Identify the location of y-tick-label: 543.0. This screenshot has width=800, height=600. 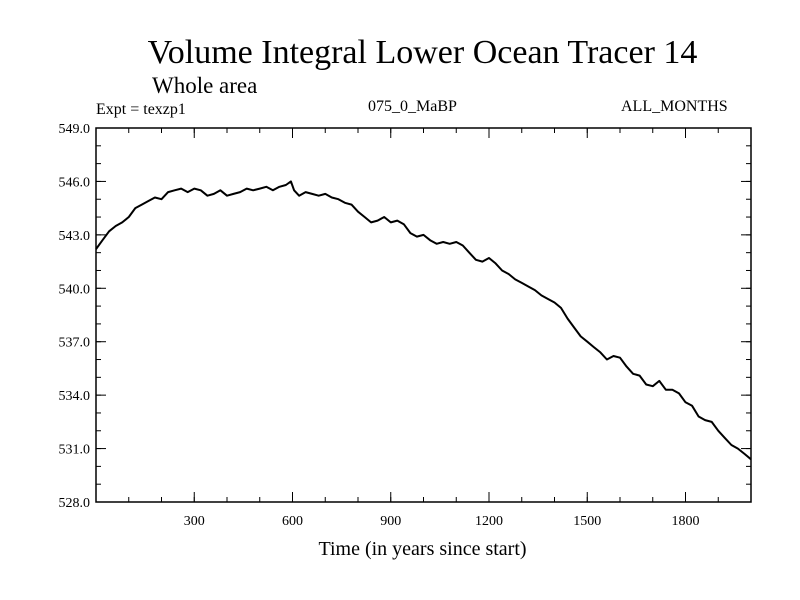
(75, 236).